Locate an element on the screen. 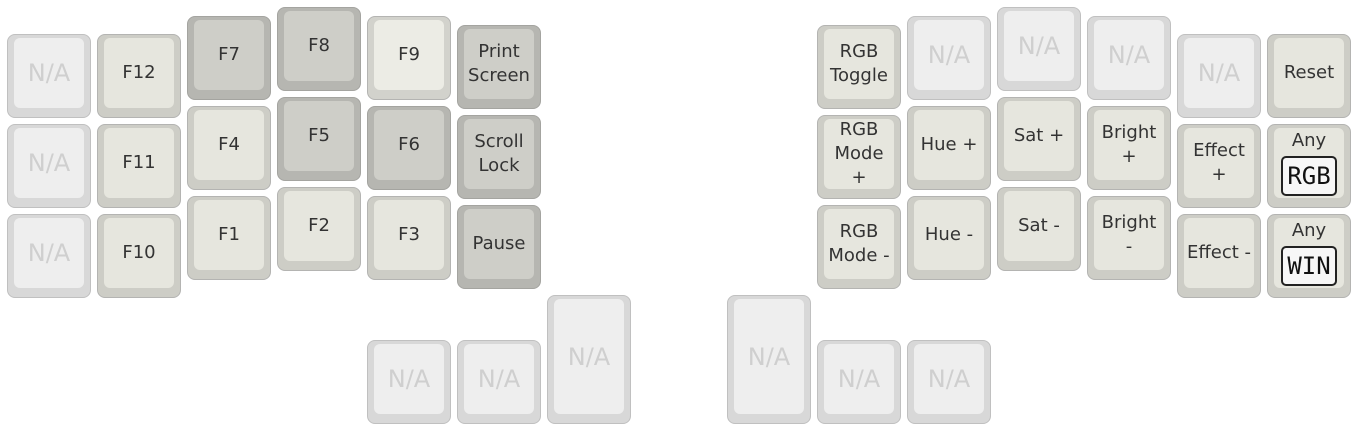 This screenshot has height=432, width=1358. key-rgb-mode-plus: RGB Mode + is located at coordinates (859, 157).